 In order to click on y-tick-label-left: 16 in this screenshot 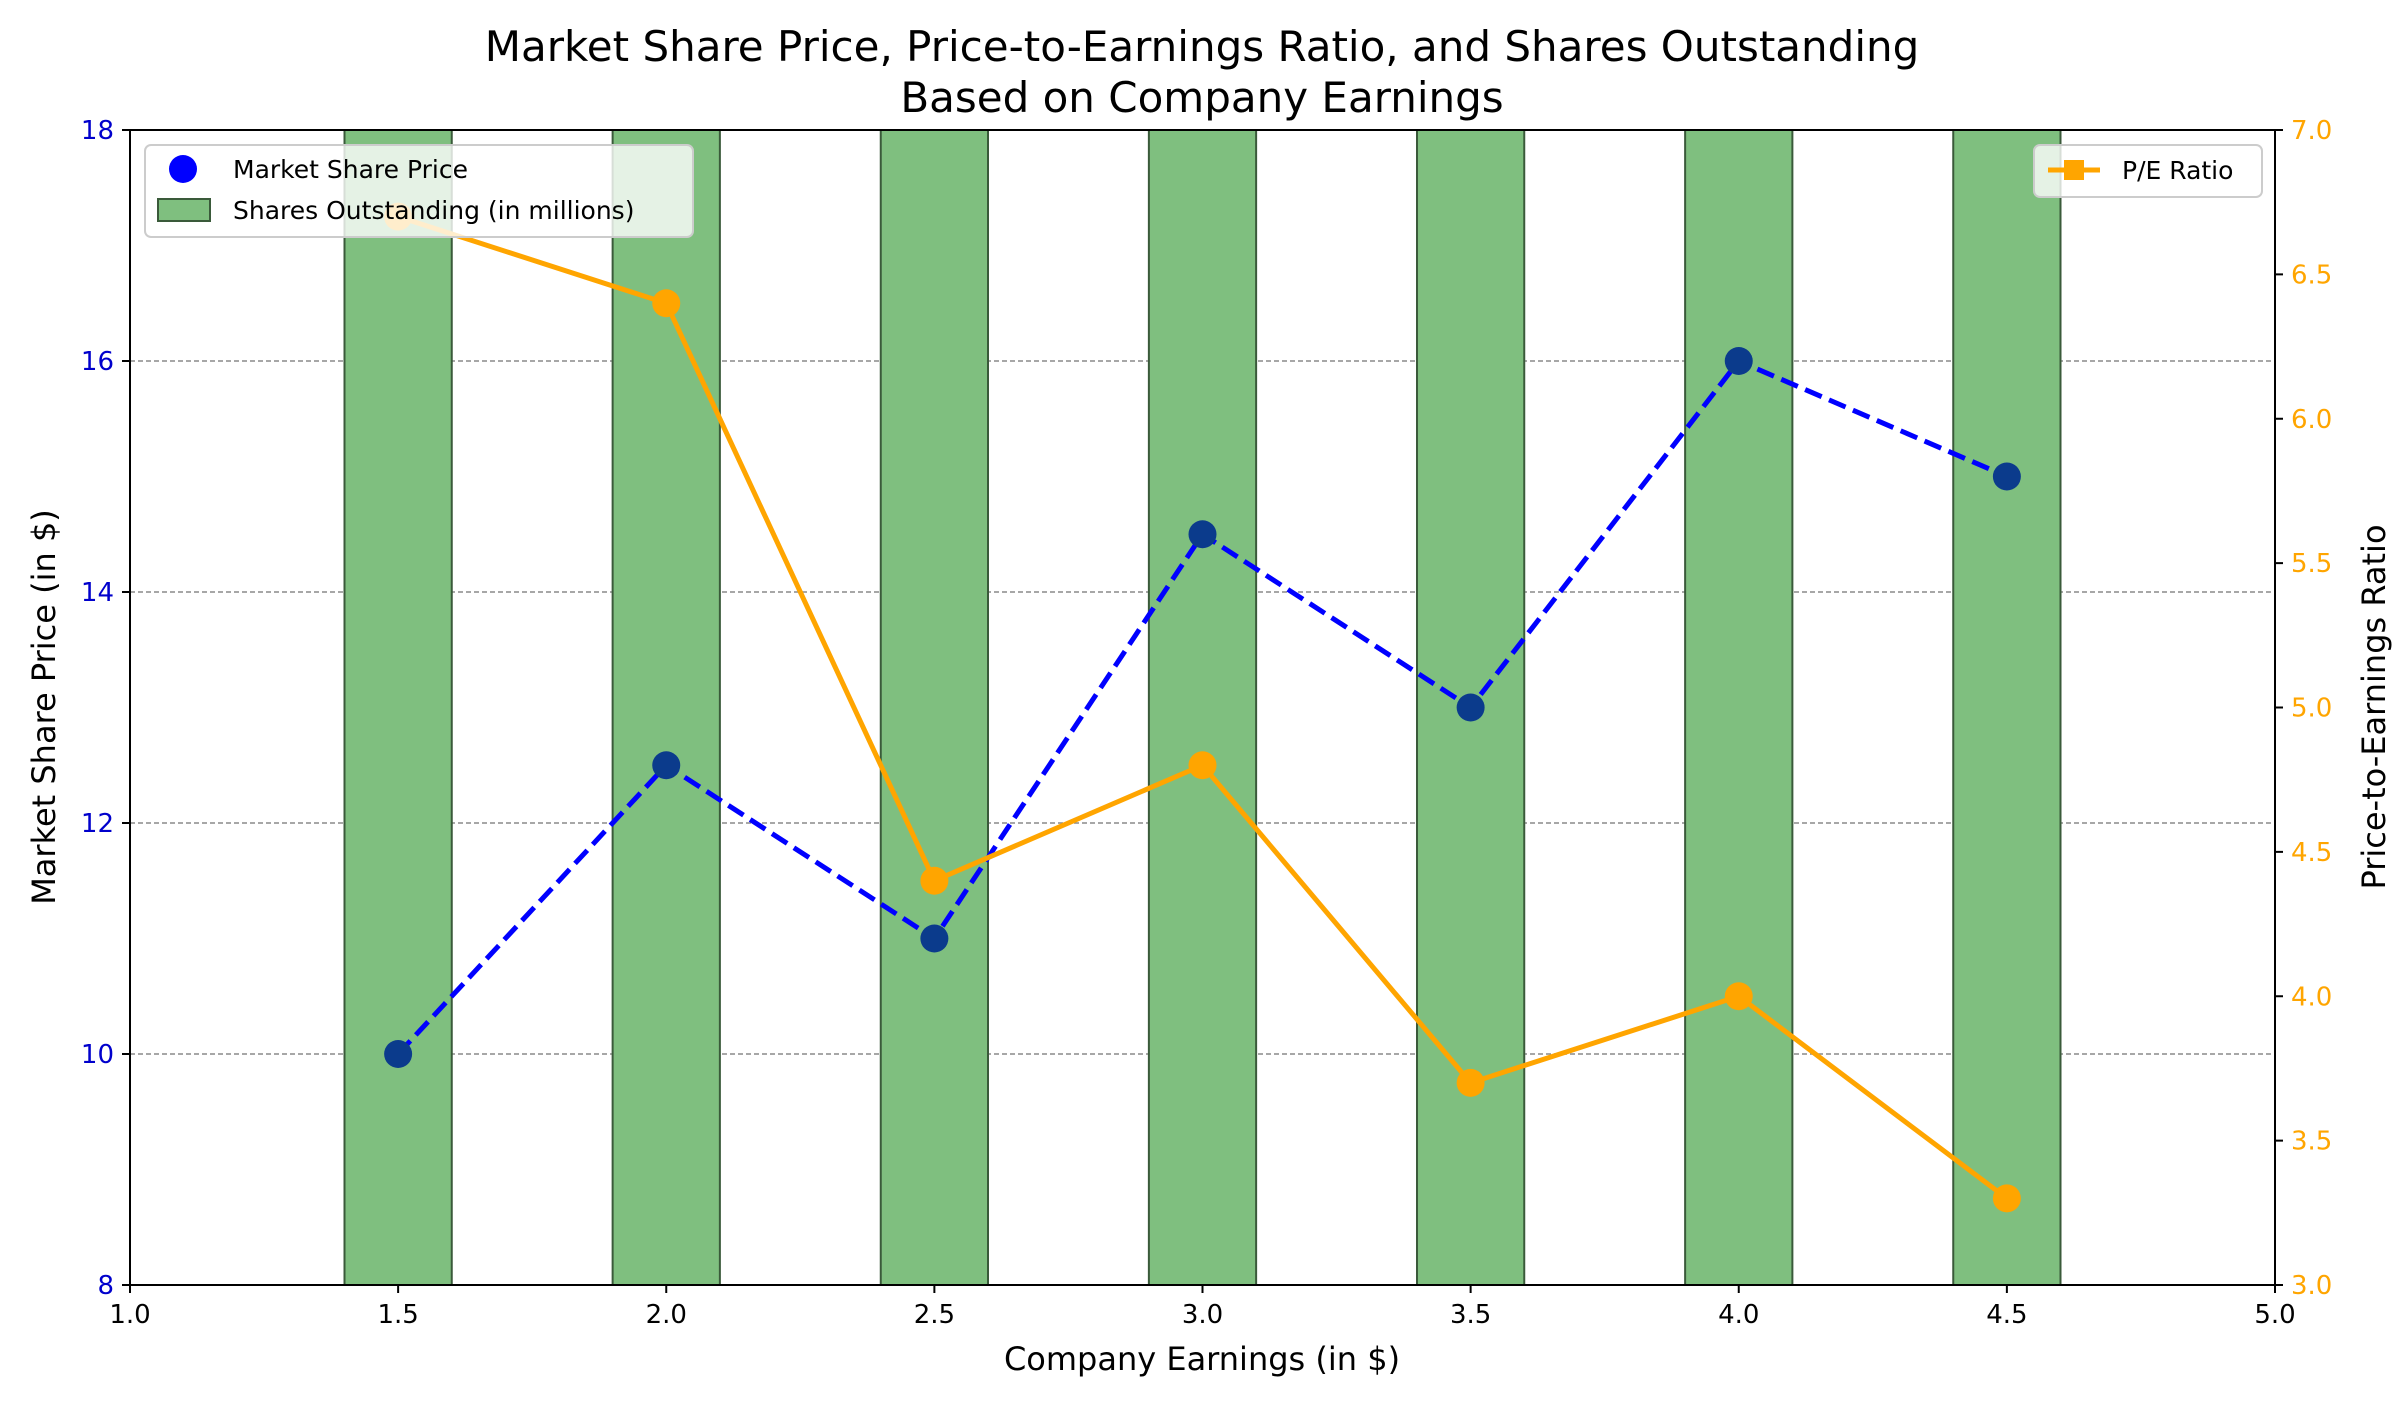, I will do `click(97, 362)`.